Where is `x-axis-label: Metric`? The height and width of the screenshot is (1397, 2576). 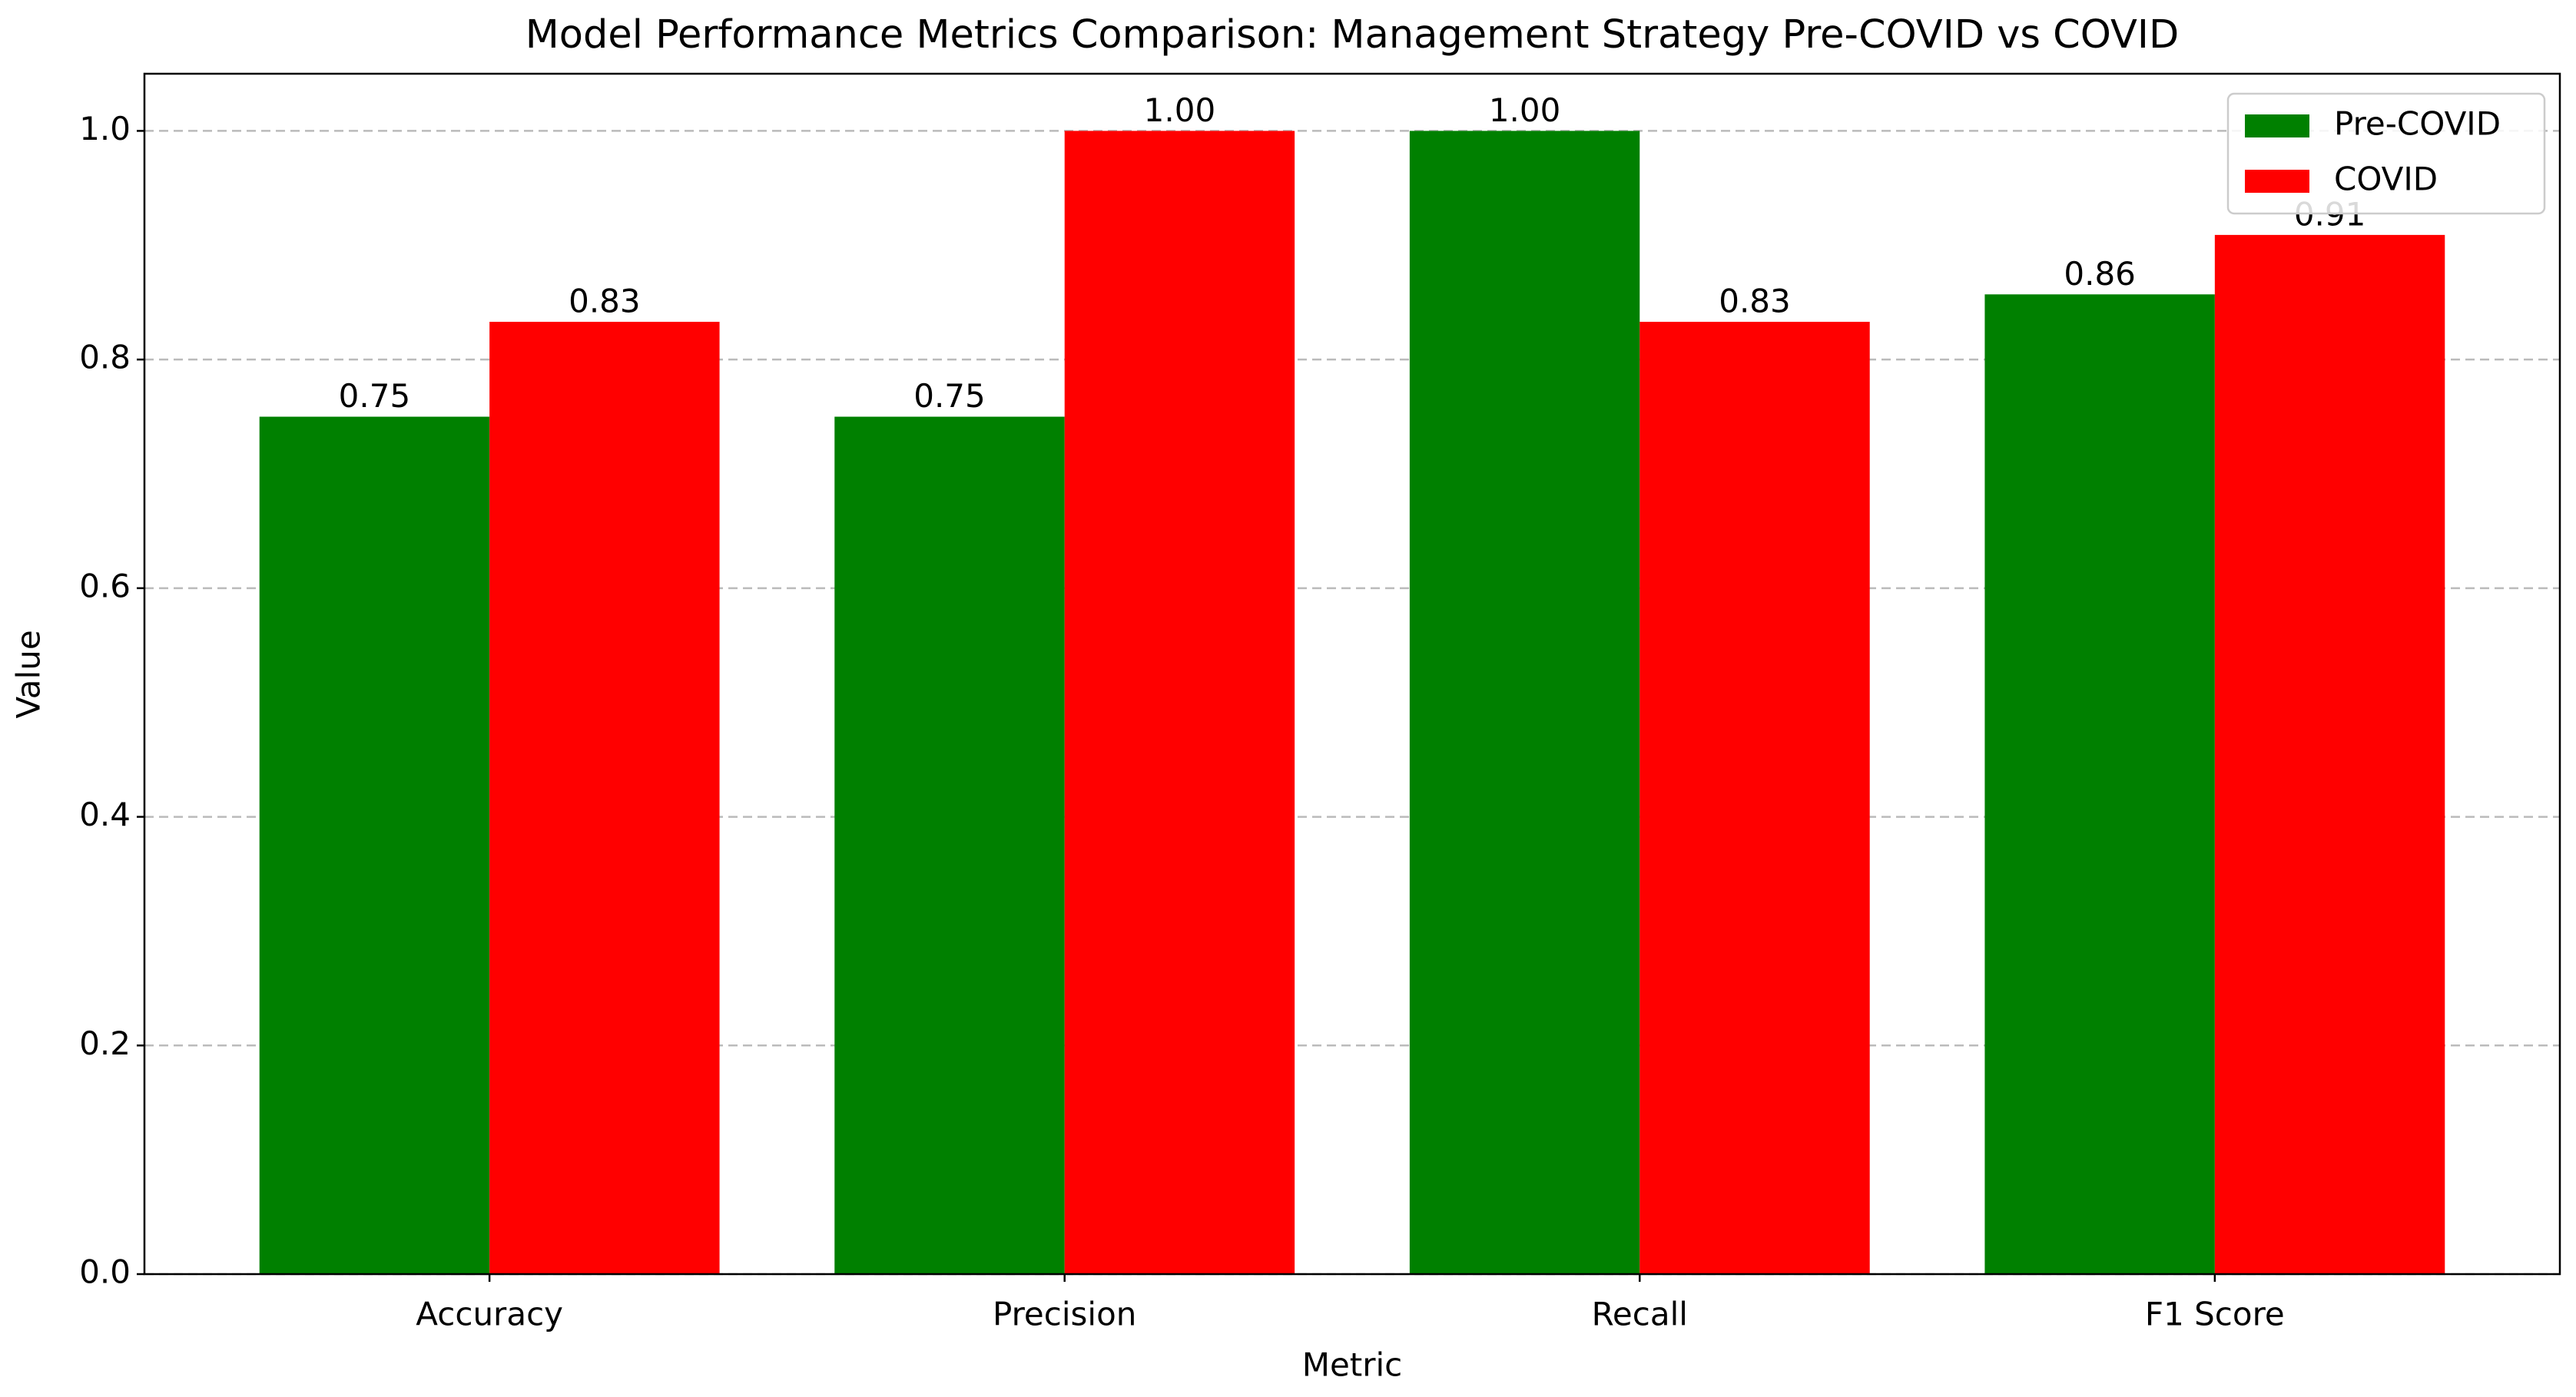
x-axis-label: Metric is located at coordinates (1352, 1365).